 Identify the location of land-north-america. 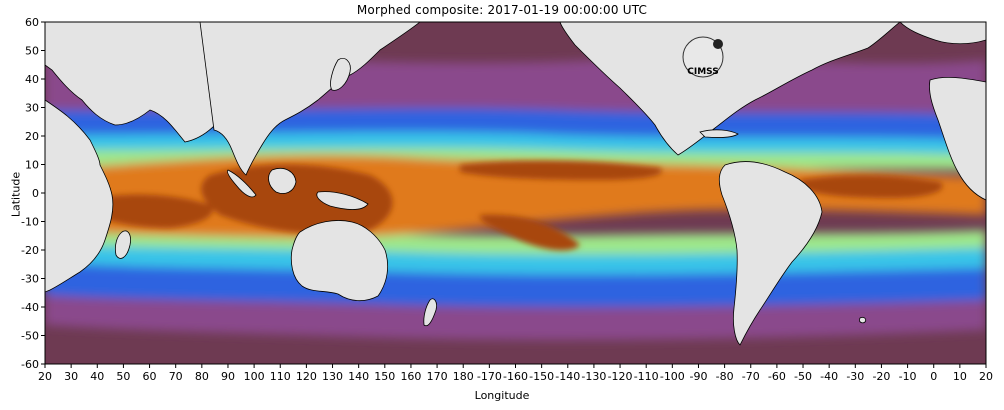
(730, 89).